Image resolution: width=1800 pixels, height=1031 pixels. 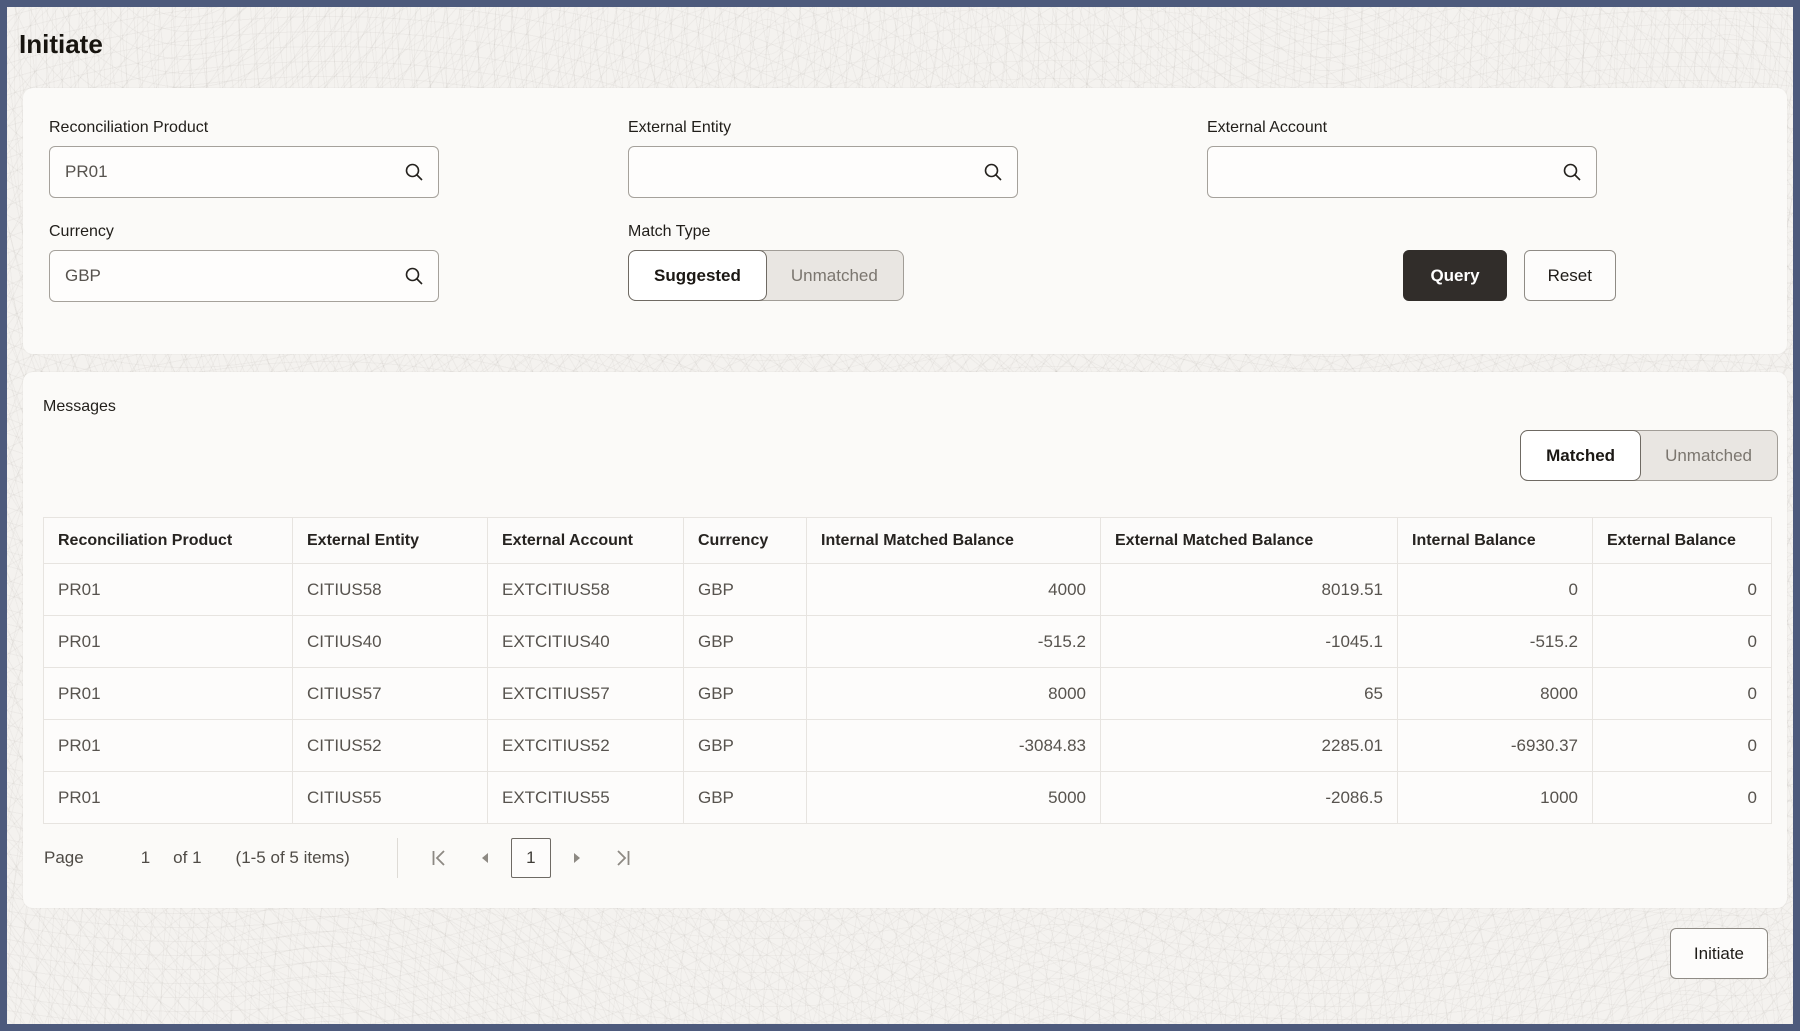 What do you see at coordinates (585, 797) in the screenshot?
I see `cell-external-account: EXTCITIUS55` at bounding box center [585, 797].